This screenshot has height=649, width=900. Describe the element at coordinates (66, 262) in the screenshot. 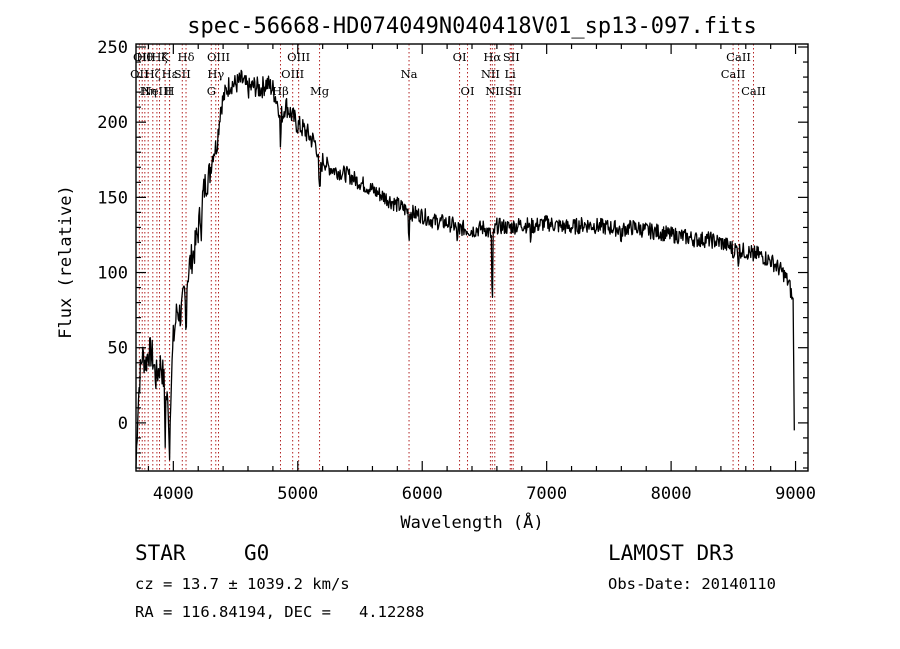

I see `y-axis-label: Flux (relative)` at that location.